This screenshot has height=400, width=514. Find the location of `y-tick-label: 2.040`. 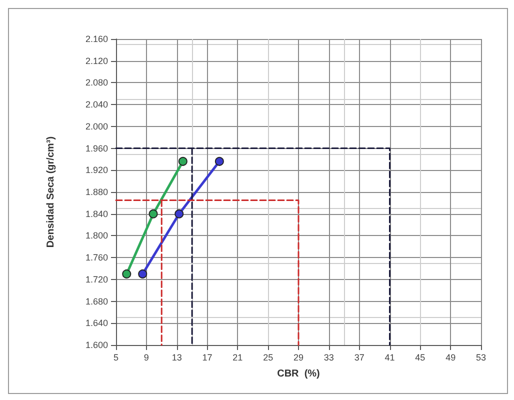

y-tick-label: 2.040 is located at coordinates (96, 105).